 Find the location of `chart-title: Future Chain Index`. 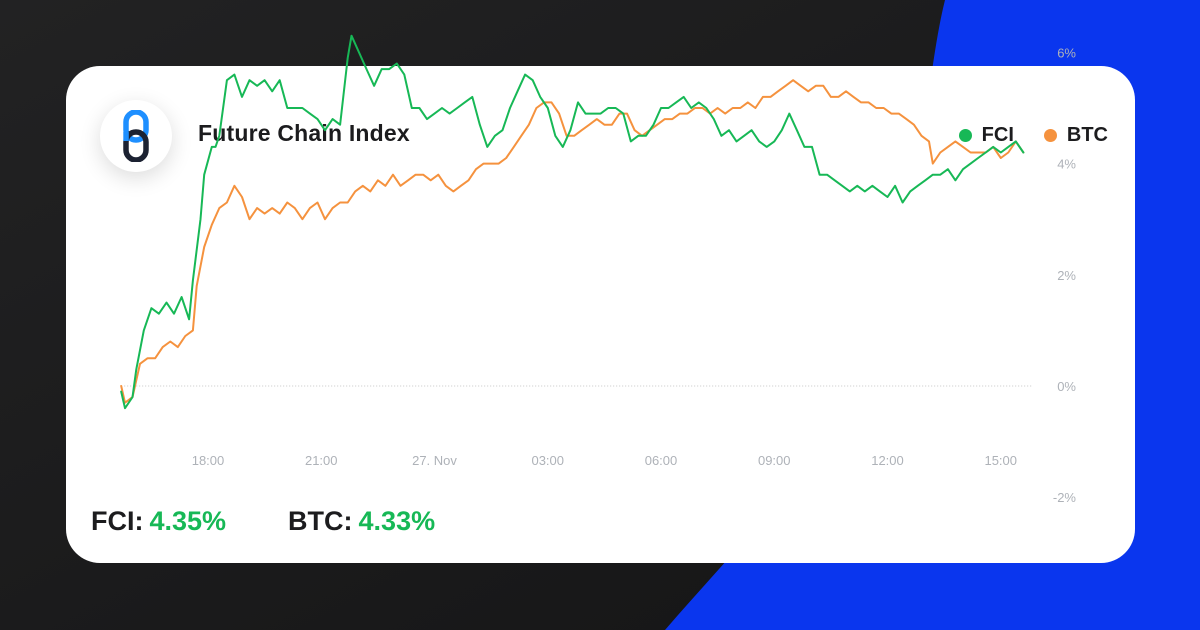

chart-title: Future Chain Index is located at coordinates (304, 133).